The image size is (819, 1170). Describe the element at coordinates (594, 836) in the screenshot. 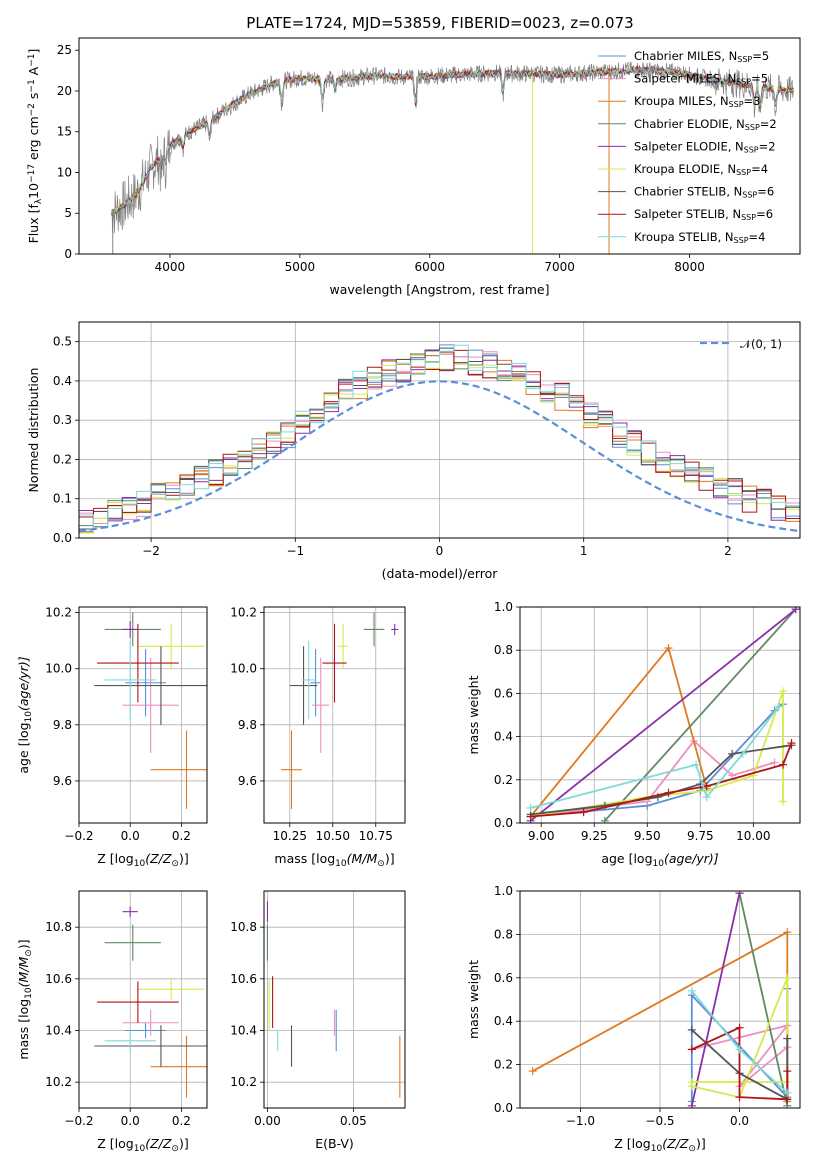

I see `weight_vs_age-xtick-label: 9.25` at that location.